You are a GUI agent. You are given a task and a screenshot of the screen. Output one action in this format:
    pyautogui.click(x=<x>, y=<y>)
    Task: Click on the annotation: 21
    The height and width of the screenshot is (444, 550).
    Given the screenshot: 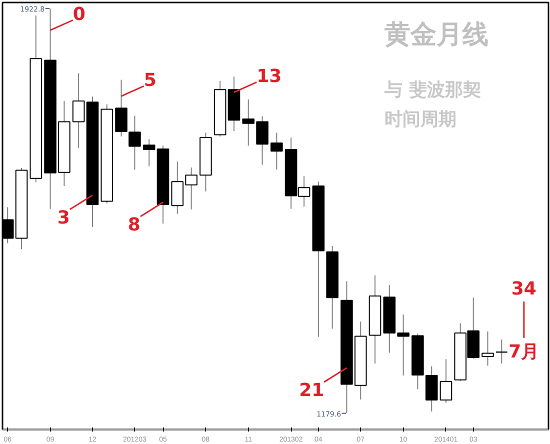 What is the action you would take?
    pyautogui.click(x=311, y=391)
    